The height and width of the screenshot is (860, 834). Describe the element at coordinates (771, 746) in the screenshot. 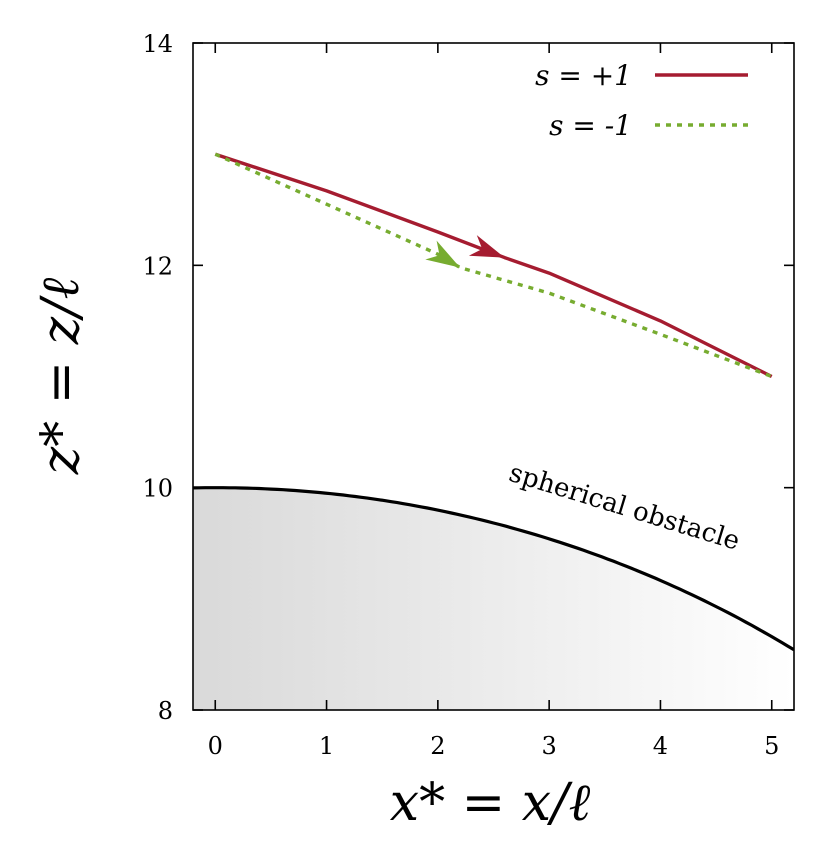

I see `x-tick-label: 5` at that location.